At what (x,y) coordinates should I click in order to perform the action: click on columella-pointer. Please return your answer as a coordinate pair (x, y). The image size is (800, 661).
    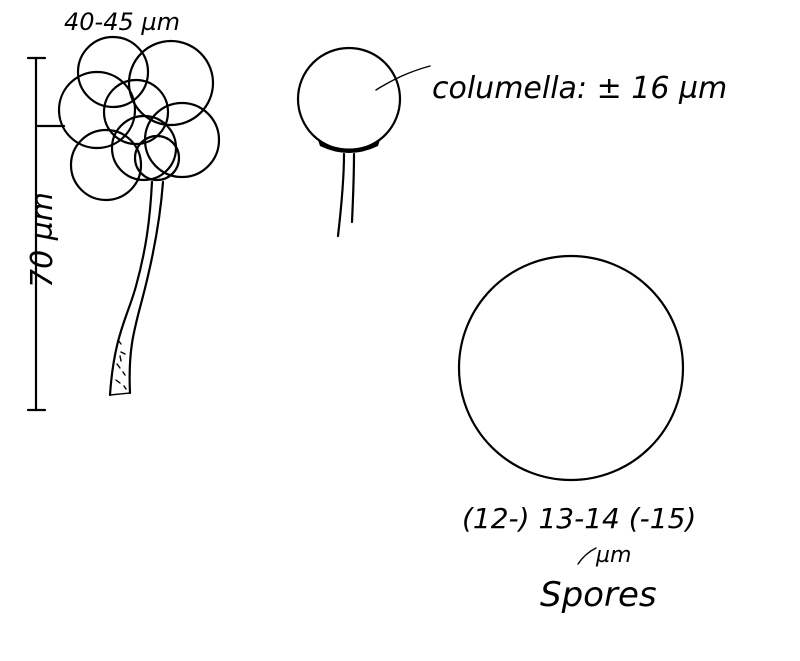
    Looking at the image, I should click on (403, 78).